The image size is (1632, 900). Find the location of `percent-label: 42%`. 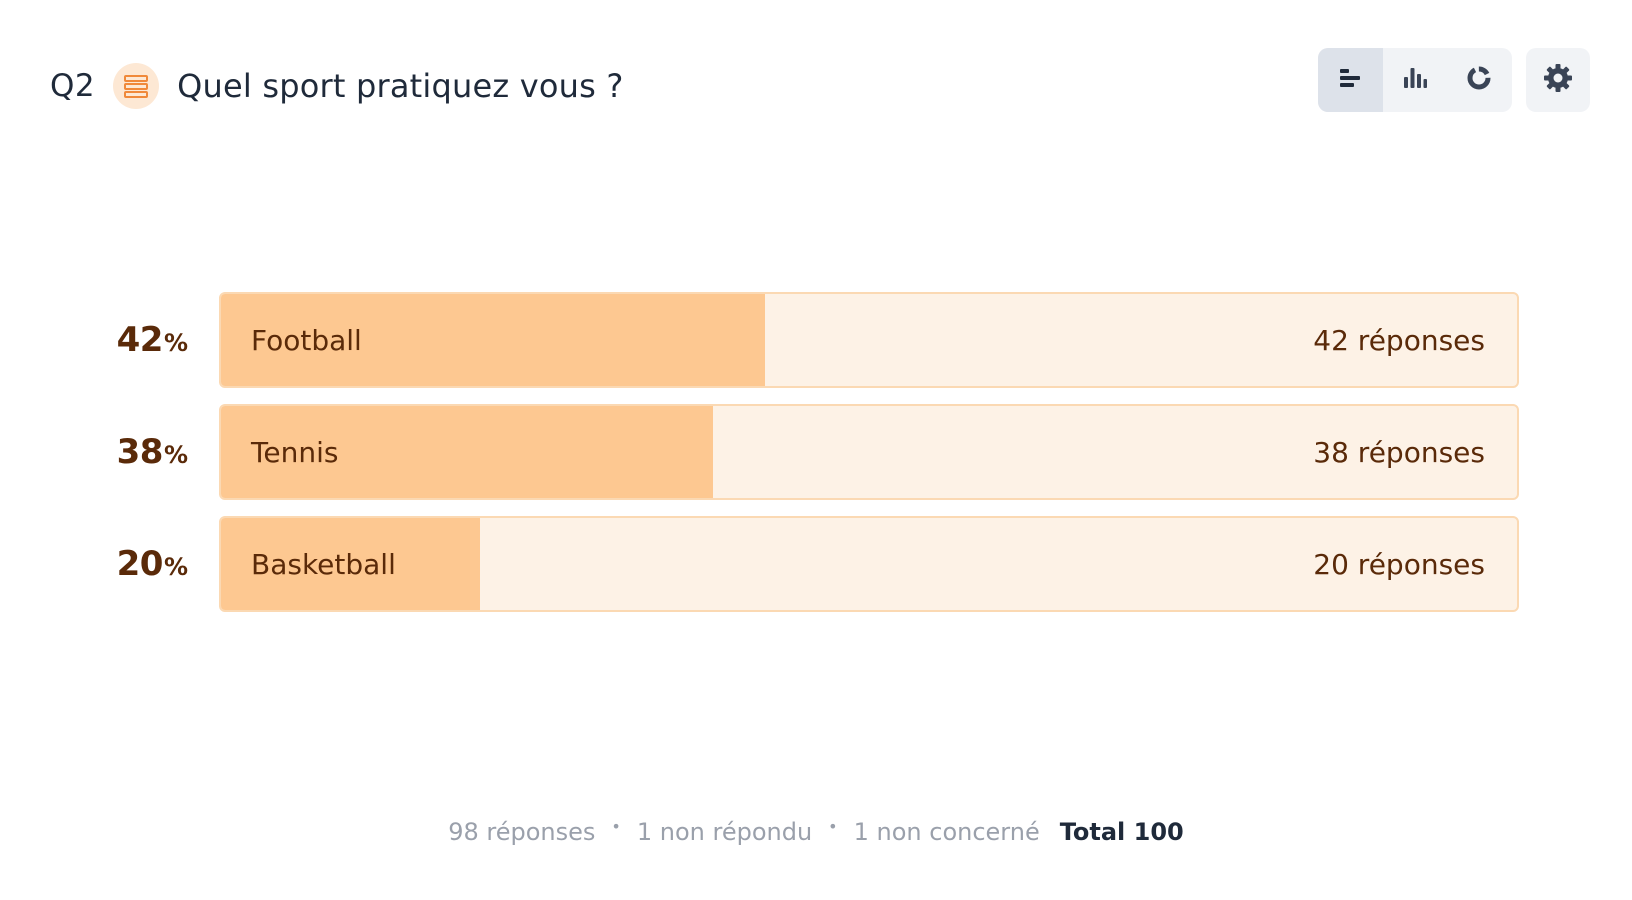

percent-label: 42% is located at coordinates (139, 340).